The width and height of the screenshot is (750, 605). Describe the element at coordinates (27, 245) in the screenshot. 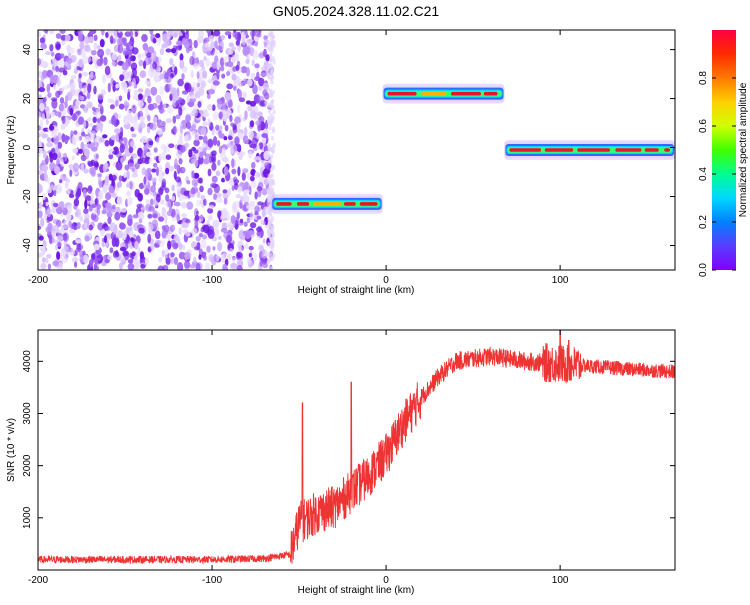

I see `spectrogram-ytick-label: -40` at that location.